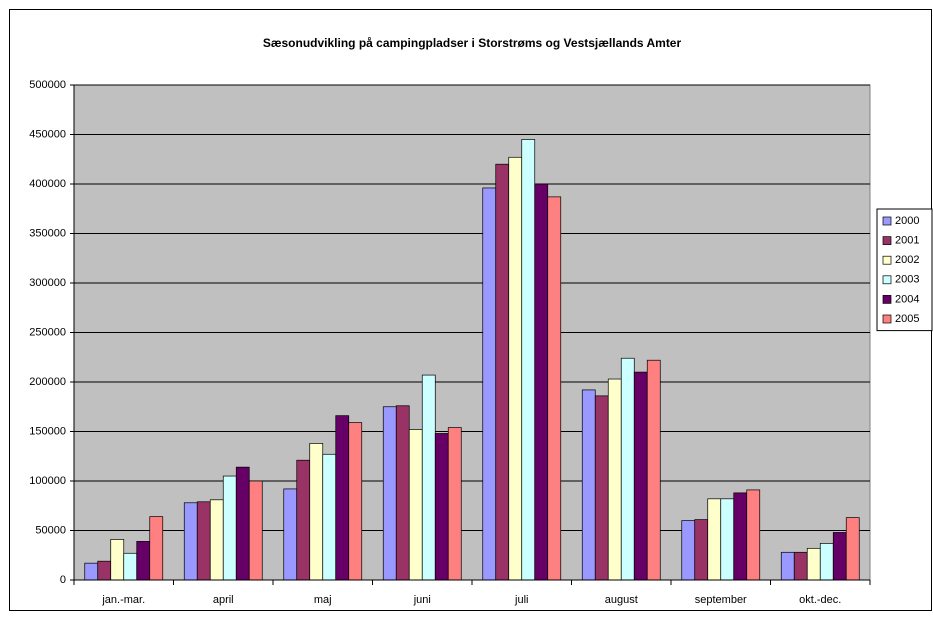 The image size is (933, 617). I want to click on legend-label: 2005, so click(907, 319).